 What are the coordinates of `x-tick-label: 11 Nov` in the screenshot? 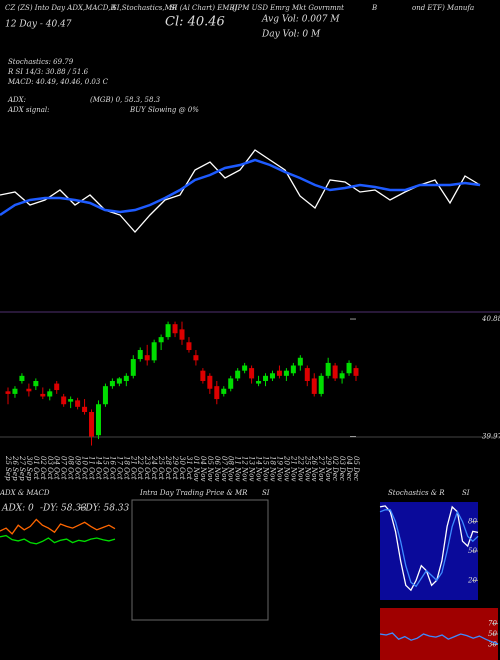 It's located at (238, 468).